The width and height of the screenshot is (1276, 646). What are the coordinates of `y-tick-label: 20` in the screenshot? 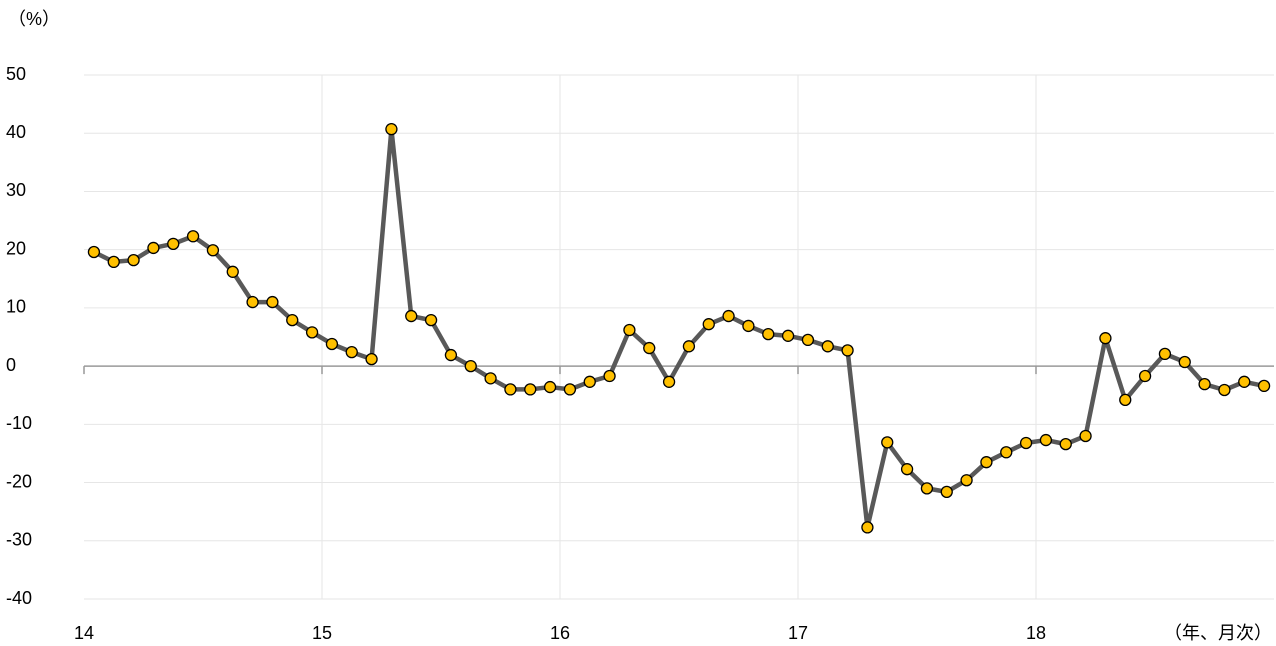 It's located at (16, 248).